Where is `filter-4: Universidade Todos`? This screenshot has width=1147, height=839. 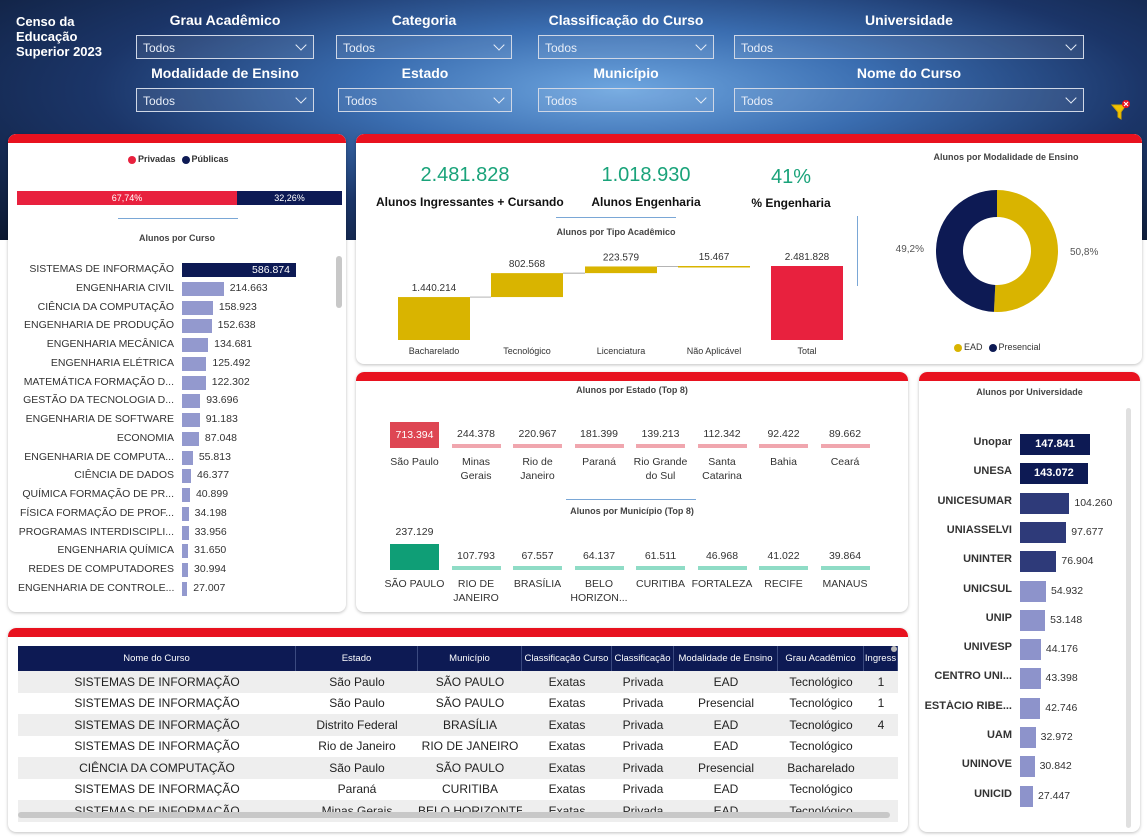 filter-4: Universidade Todos is located at coordinates (909, 35).